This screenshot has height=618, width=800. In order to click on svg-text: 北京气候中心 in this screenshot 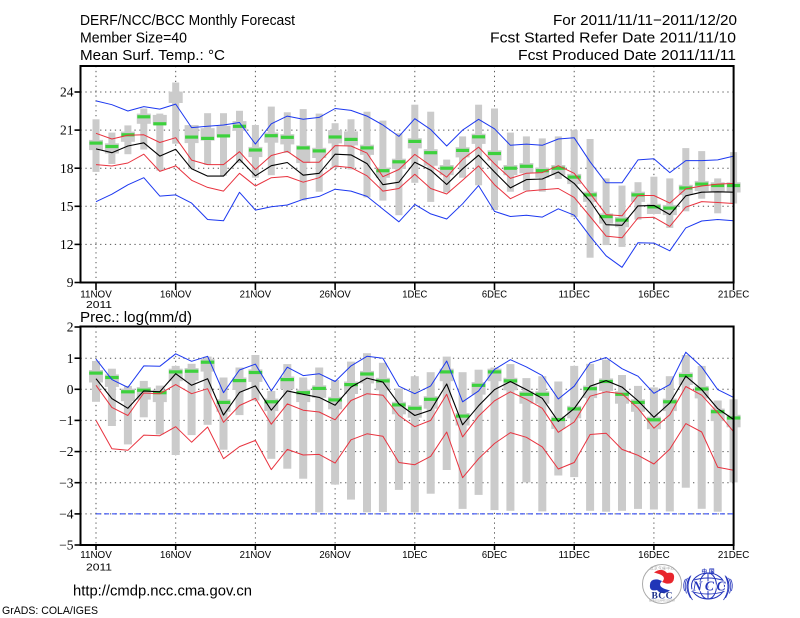, I will do `click(662, 568)`.